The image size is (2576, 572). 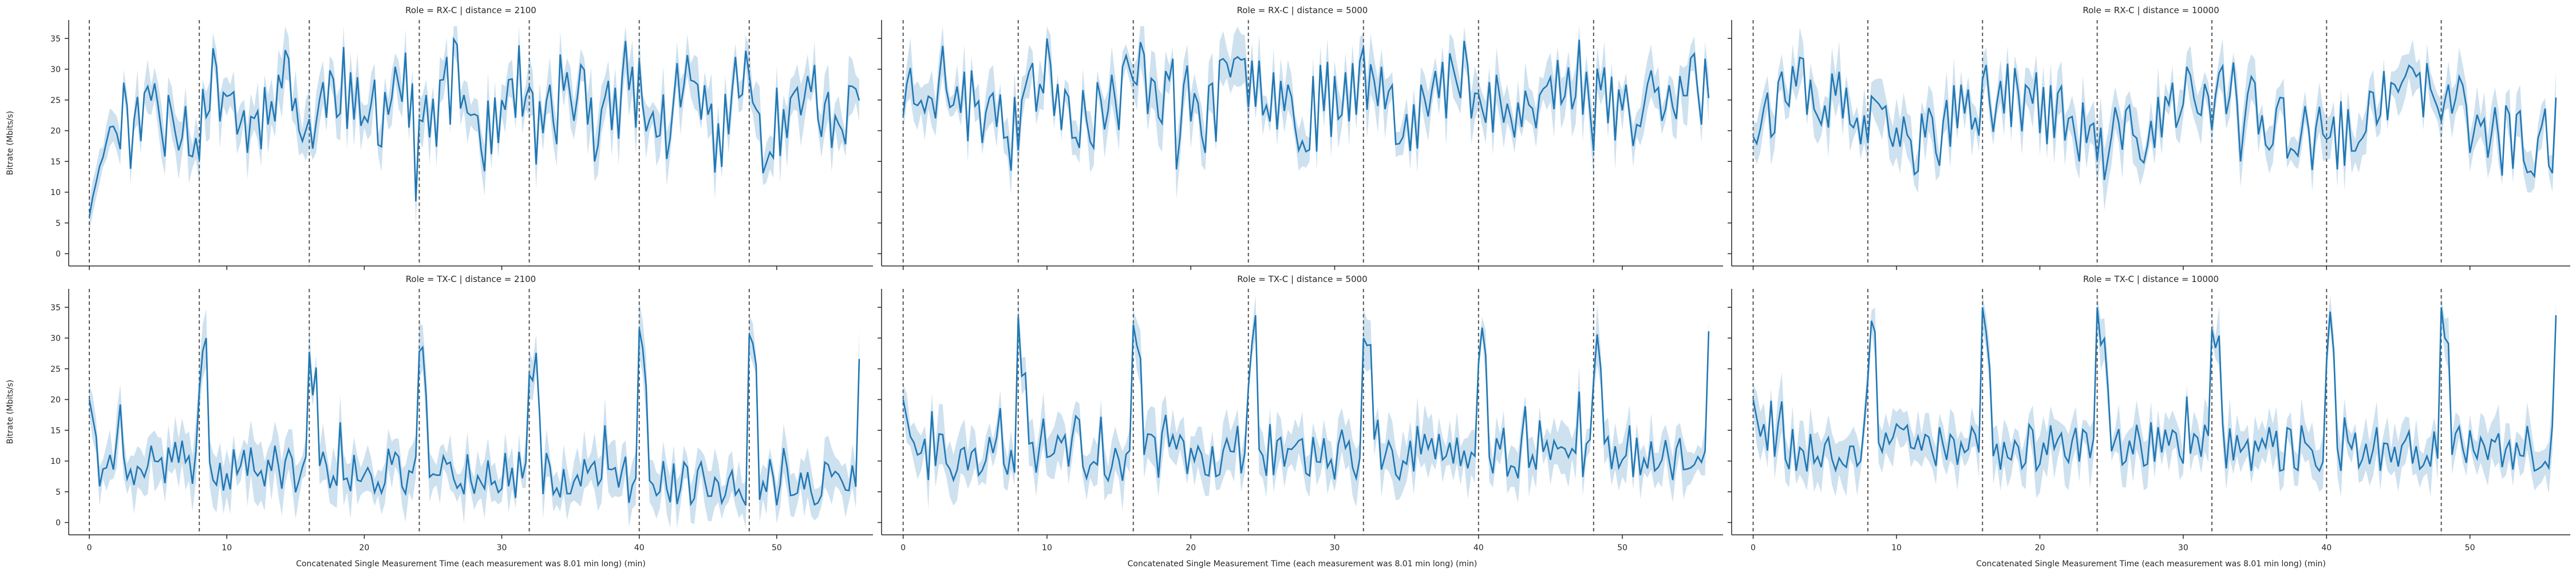 I want to click on panel-title: Role = TX-C | distance = 5000, so click(x=1302, y=279).